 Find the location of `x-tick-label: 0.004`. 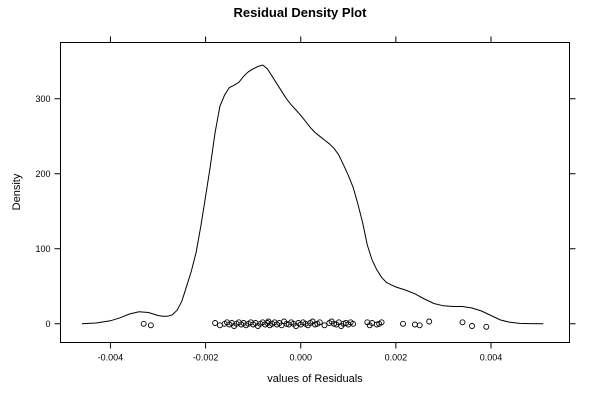

x-tick-label: 0.004 is located at coordinates (491, 358).